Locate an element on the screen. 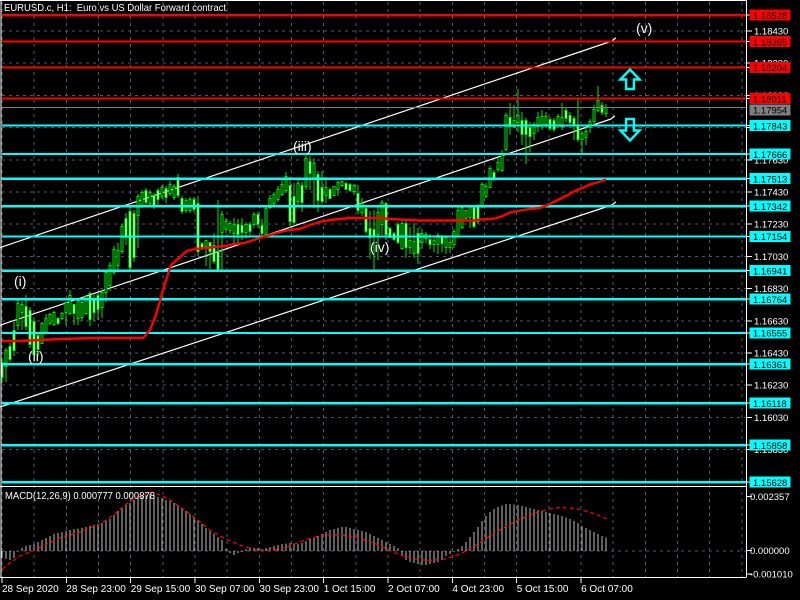  svg-text:MACD(12,26,9) 0.000777 0.00087: MACD(12,26,9) 0.000777 0.000878 is located at coordinates (80, 496).